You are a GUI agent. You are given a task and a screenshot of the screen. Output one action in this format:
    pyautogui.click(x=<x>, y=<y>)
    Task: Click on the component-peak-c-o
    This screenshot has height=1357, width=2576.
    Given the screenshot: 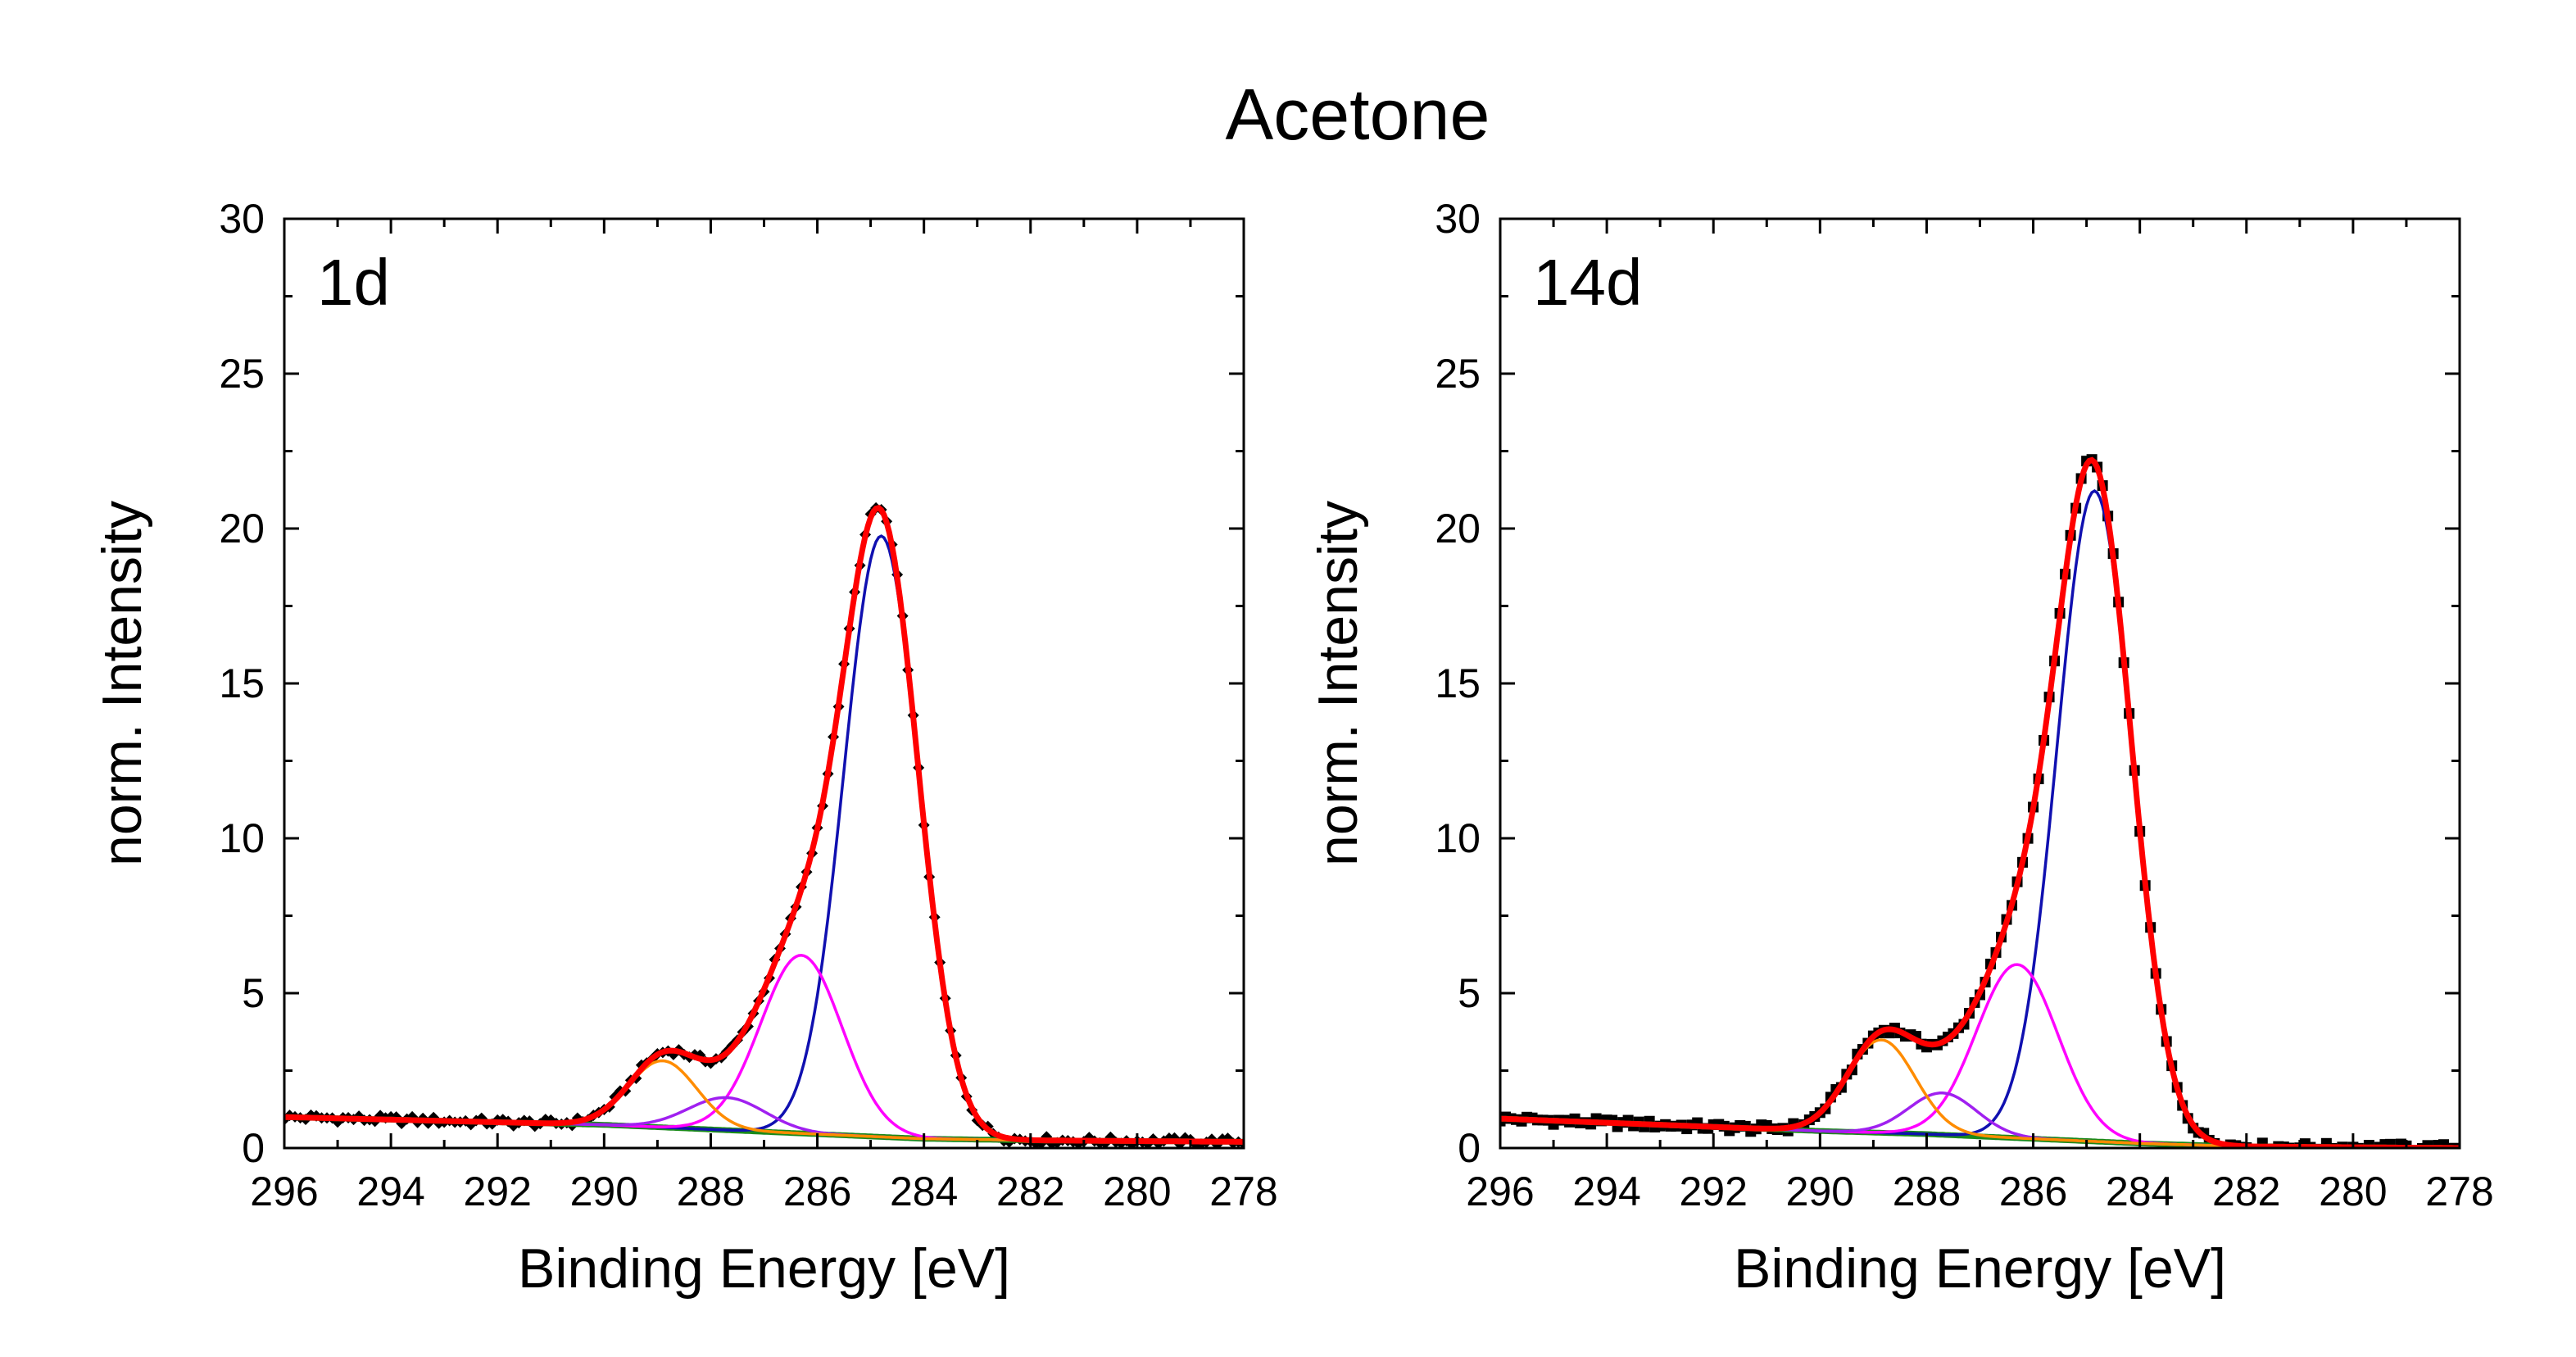 What is the action you would take?
    pyautogui.click(x=1980, y=1120)
    